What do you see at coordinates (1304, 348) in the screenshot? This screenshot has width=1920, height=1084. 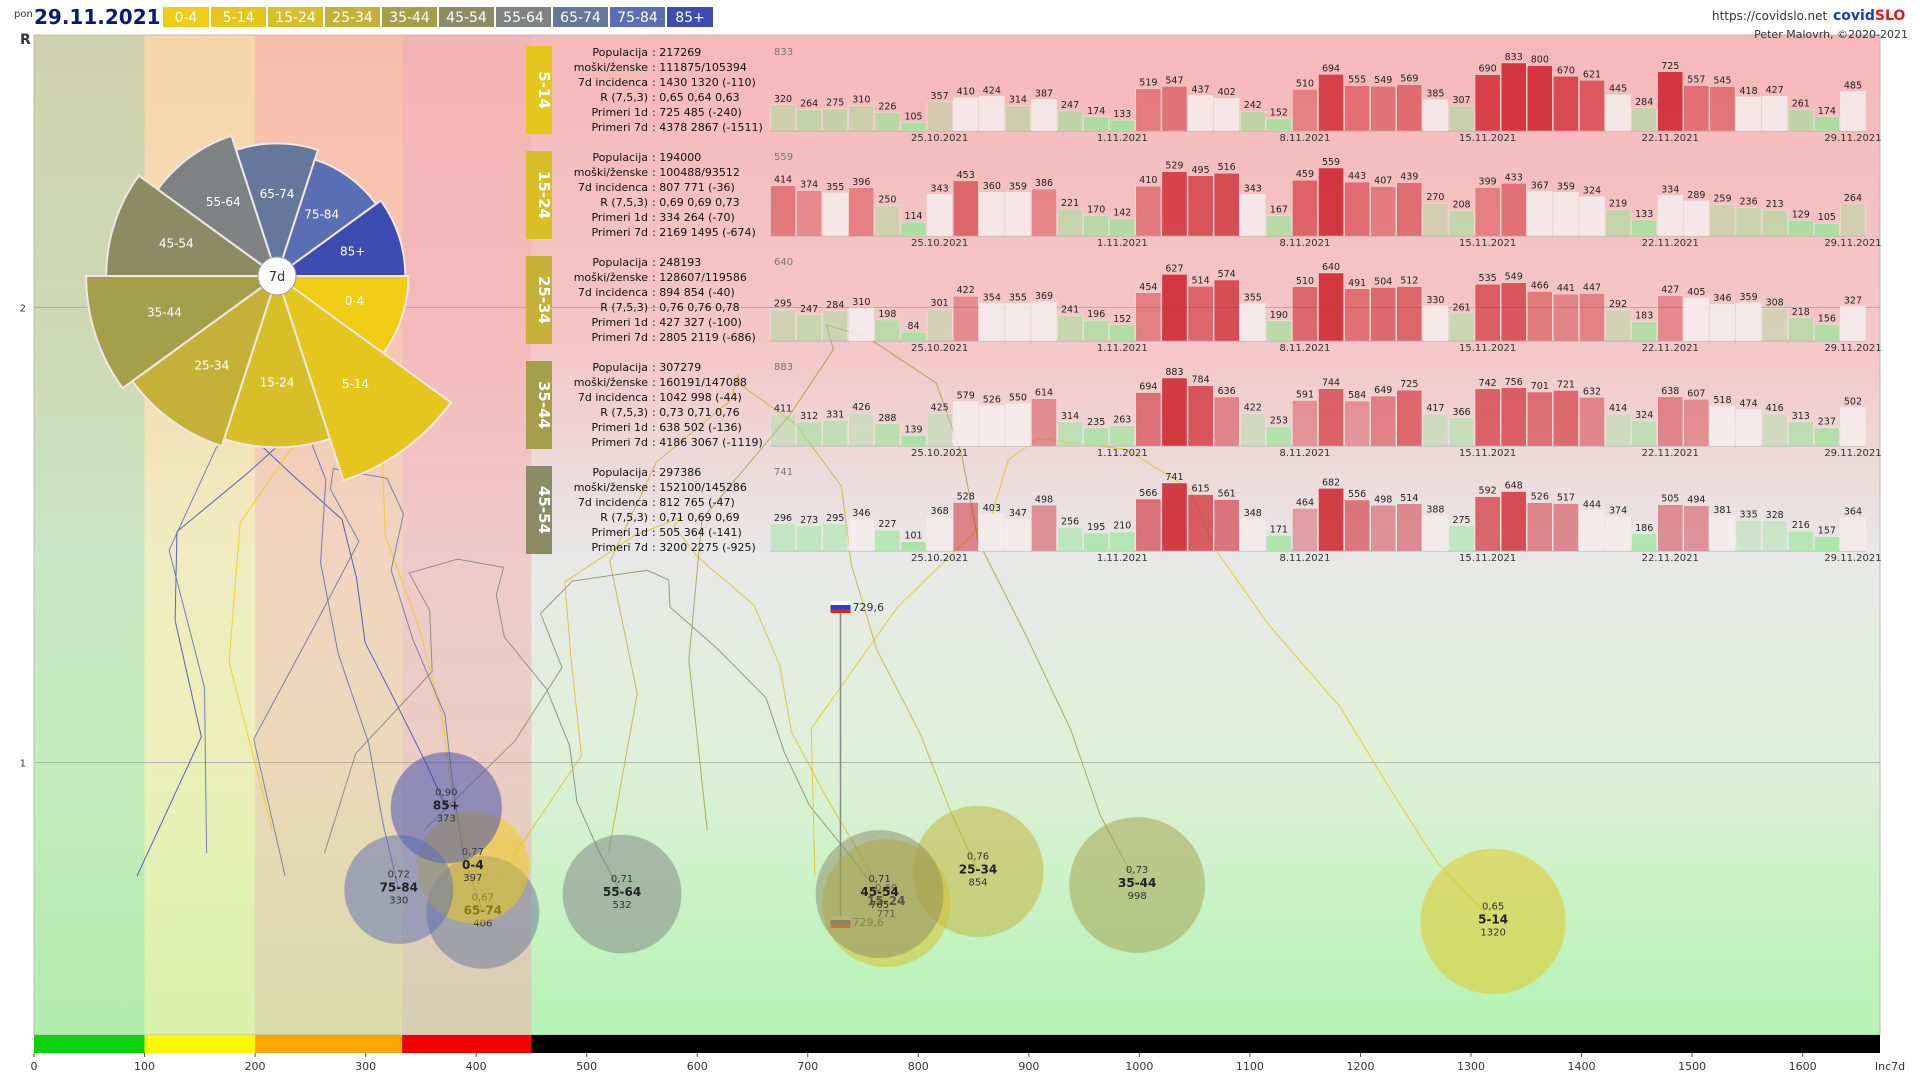 I see `panel-date-label: 8.11.2021` at bounding box center [1304, 348].